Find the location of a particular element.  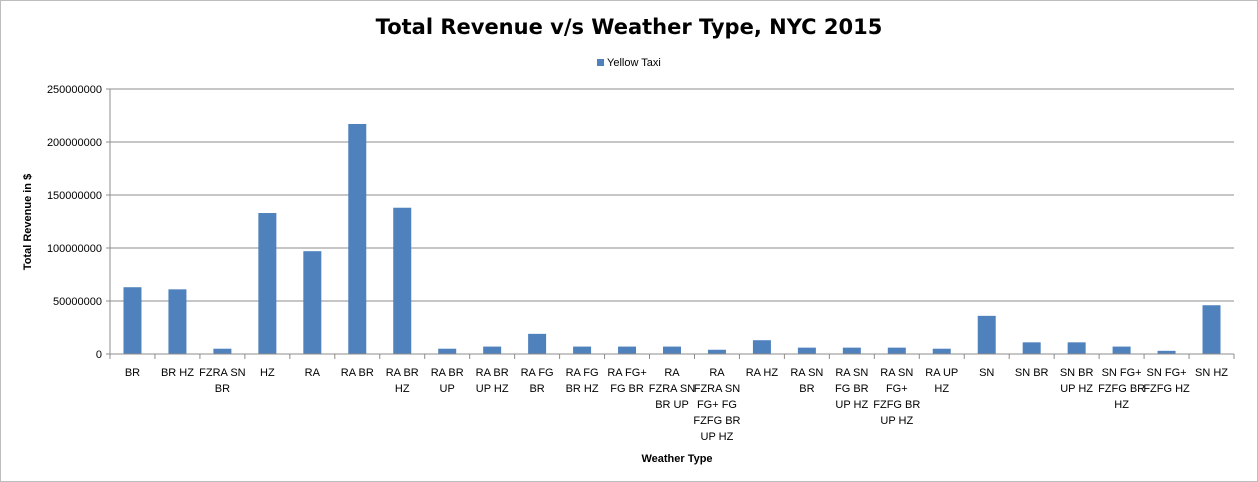

x-tick-label: SN is located at coordinates (986, 373).